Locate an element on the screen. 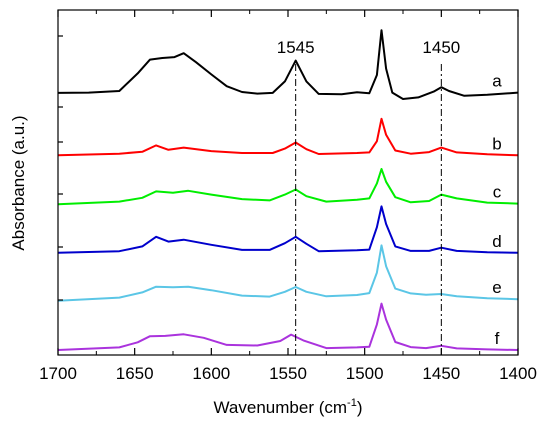  y-axis-ticks is located at coordinates (60, 168).